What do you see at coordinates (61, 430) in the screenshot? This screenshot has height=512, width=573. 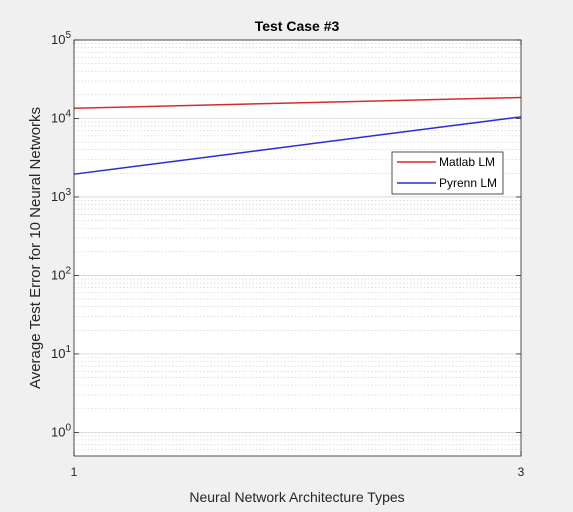 I see `y-tick-label: 10⁰` at bounding box center [61, 430].